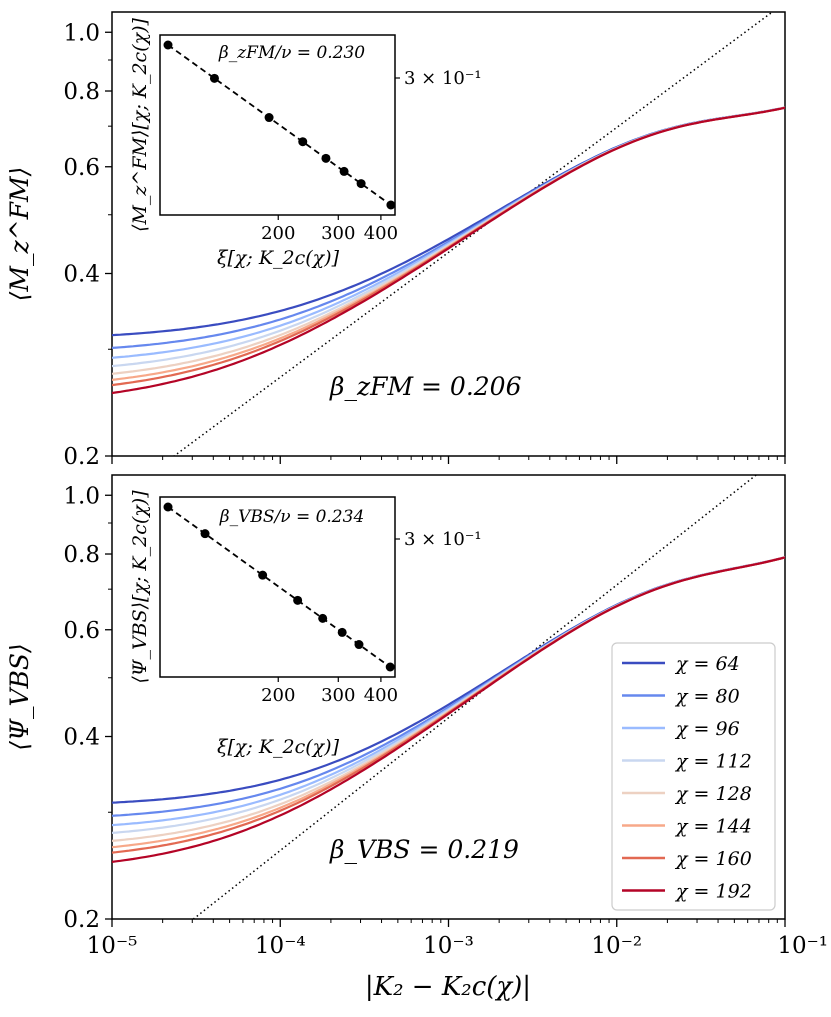 The image size is (831, 1017). Describe the element at coordinates (87, 708) in the screenshot. I see `bottom-y-ticks: 0.2 0.4 0.6 0.8 1.0` at that location.